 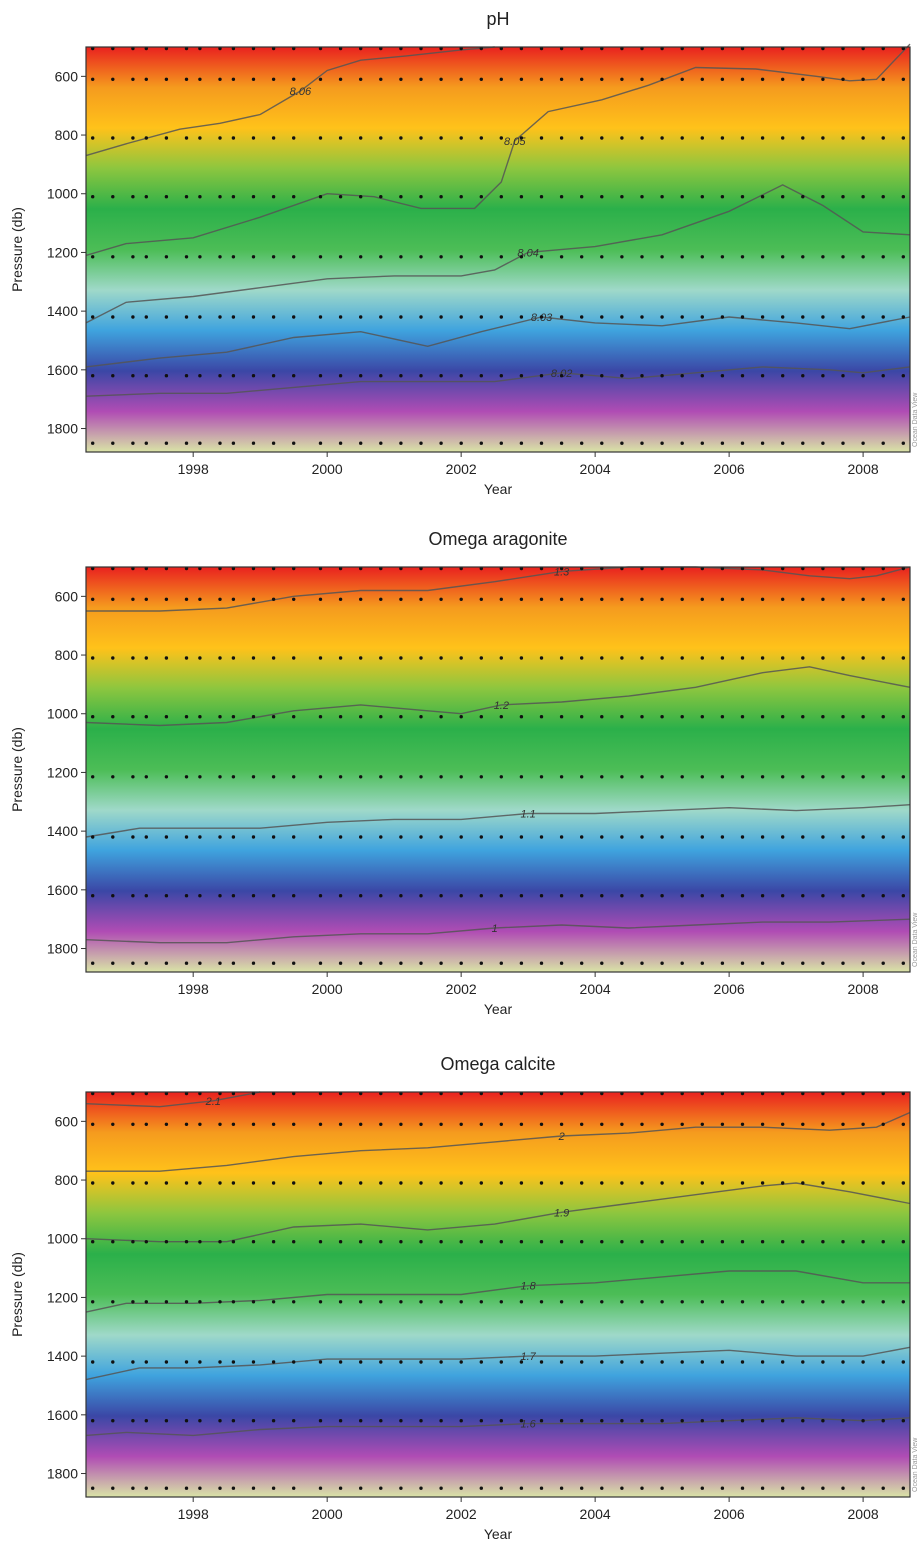 I want to click on y-tick-label: 800, so click(x=67, y=1180).